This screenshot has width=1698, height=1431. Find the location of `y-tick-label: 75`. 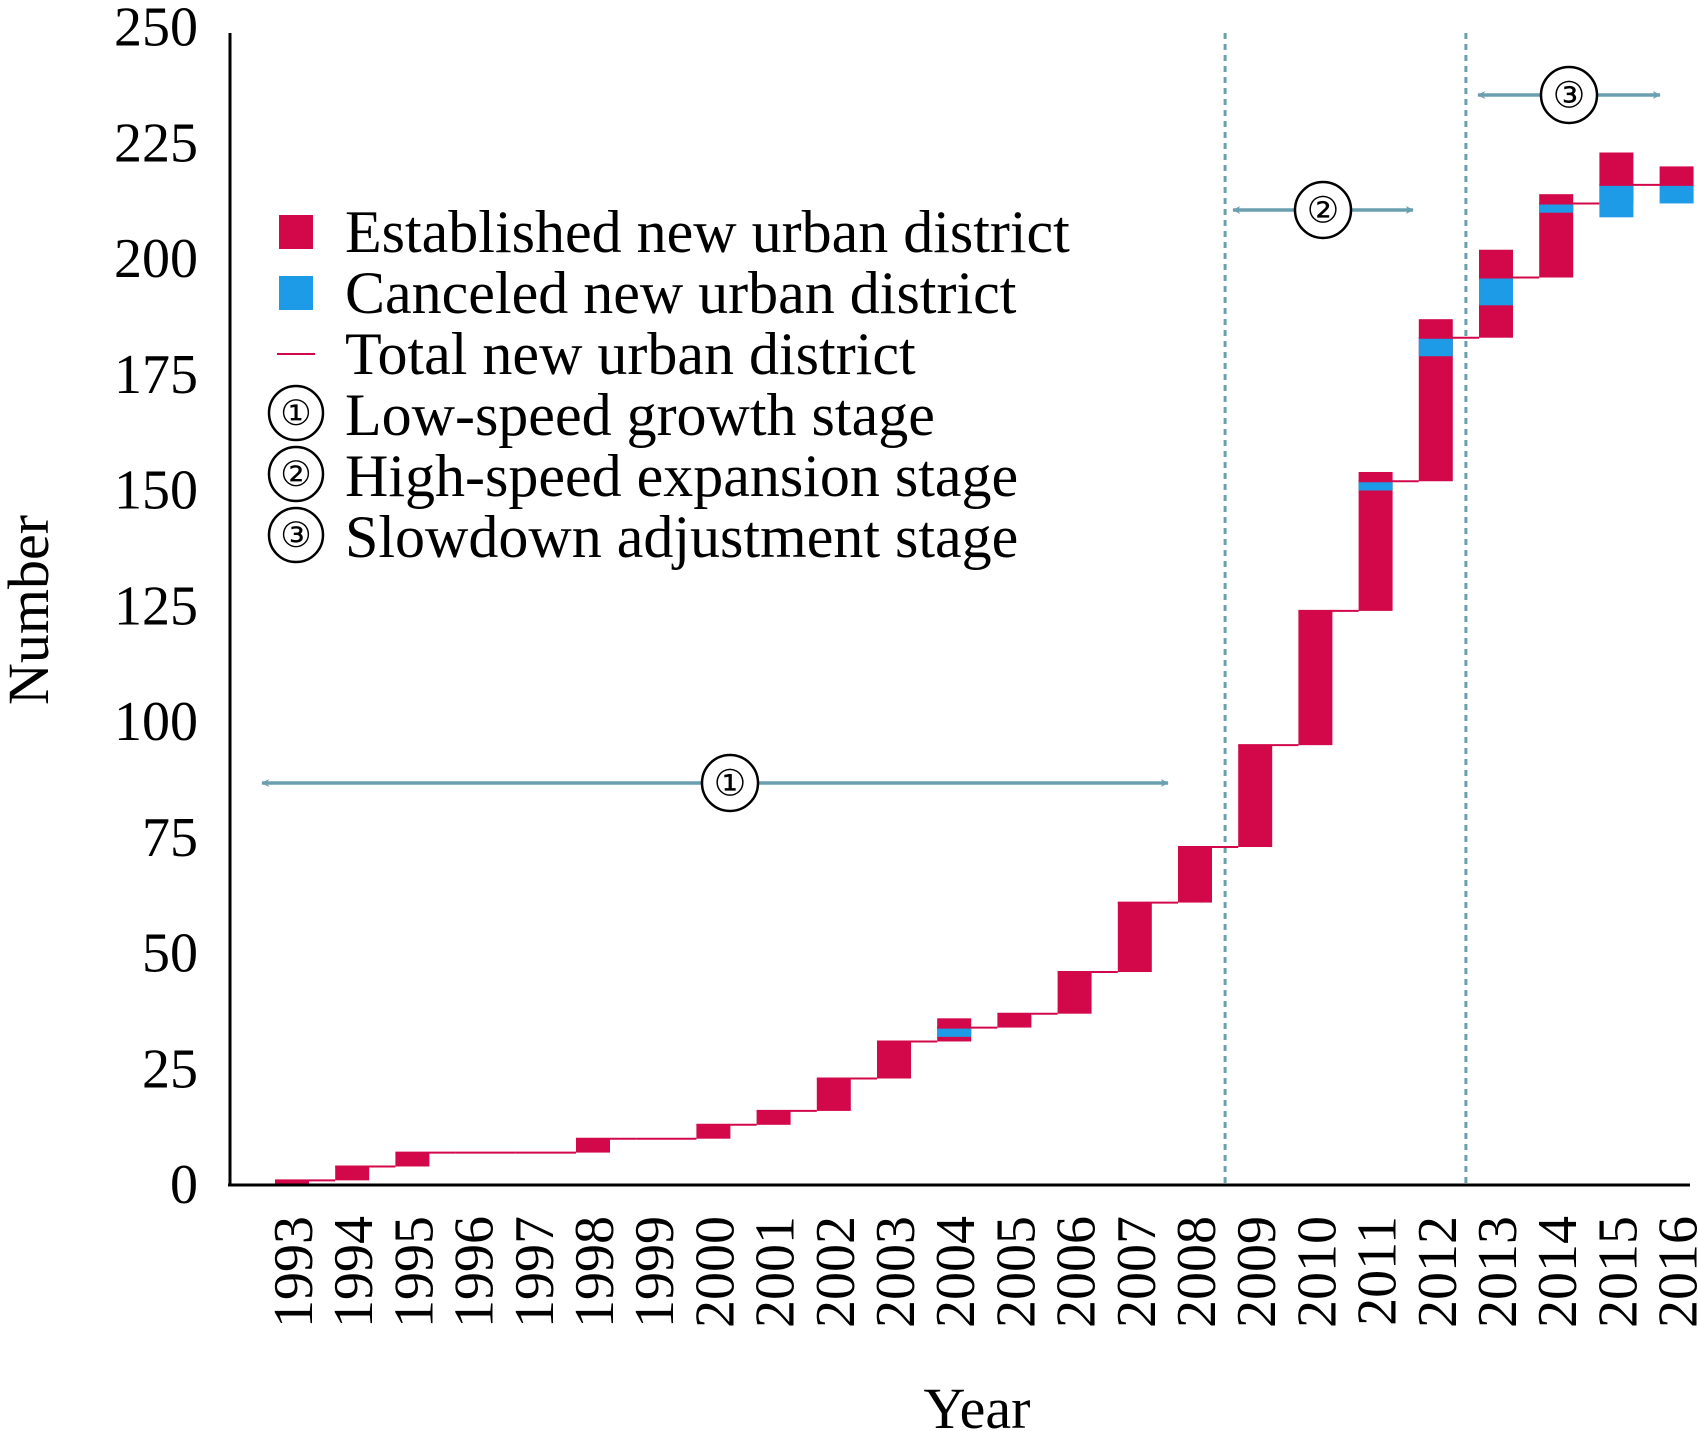

y-tick-label: 75 is located at coordinates (170, 838).